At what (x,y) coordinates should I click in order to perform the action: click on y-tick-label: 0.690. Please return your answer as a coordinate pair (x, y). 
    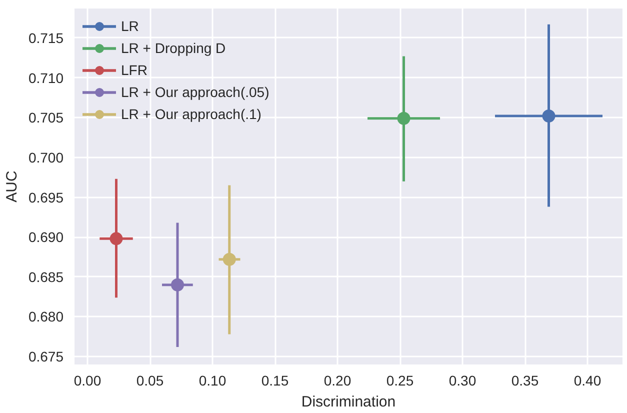
    Looking at the image, I should click on (46, 237).